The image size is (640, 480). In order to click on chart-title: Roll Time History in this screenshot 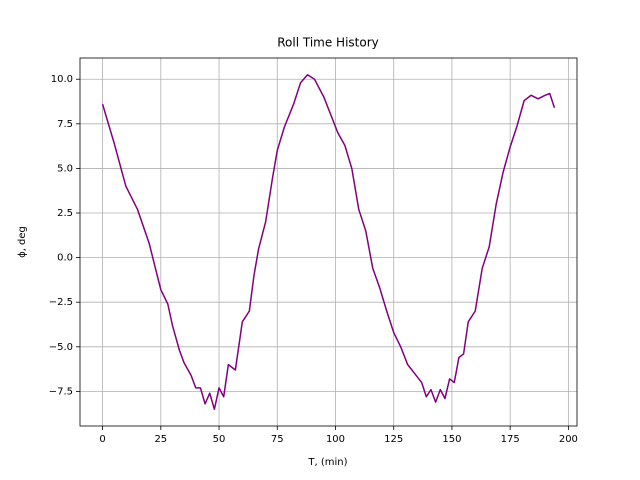, I will do `click(328, 43)`.